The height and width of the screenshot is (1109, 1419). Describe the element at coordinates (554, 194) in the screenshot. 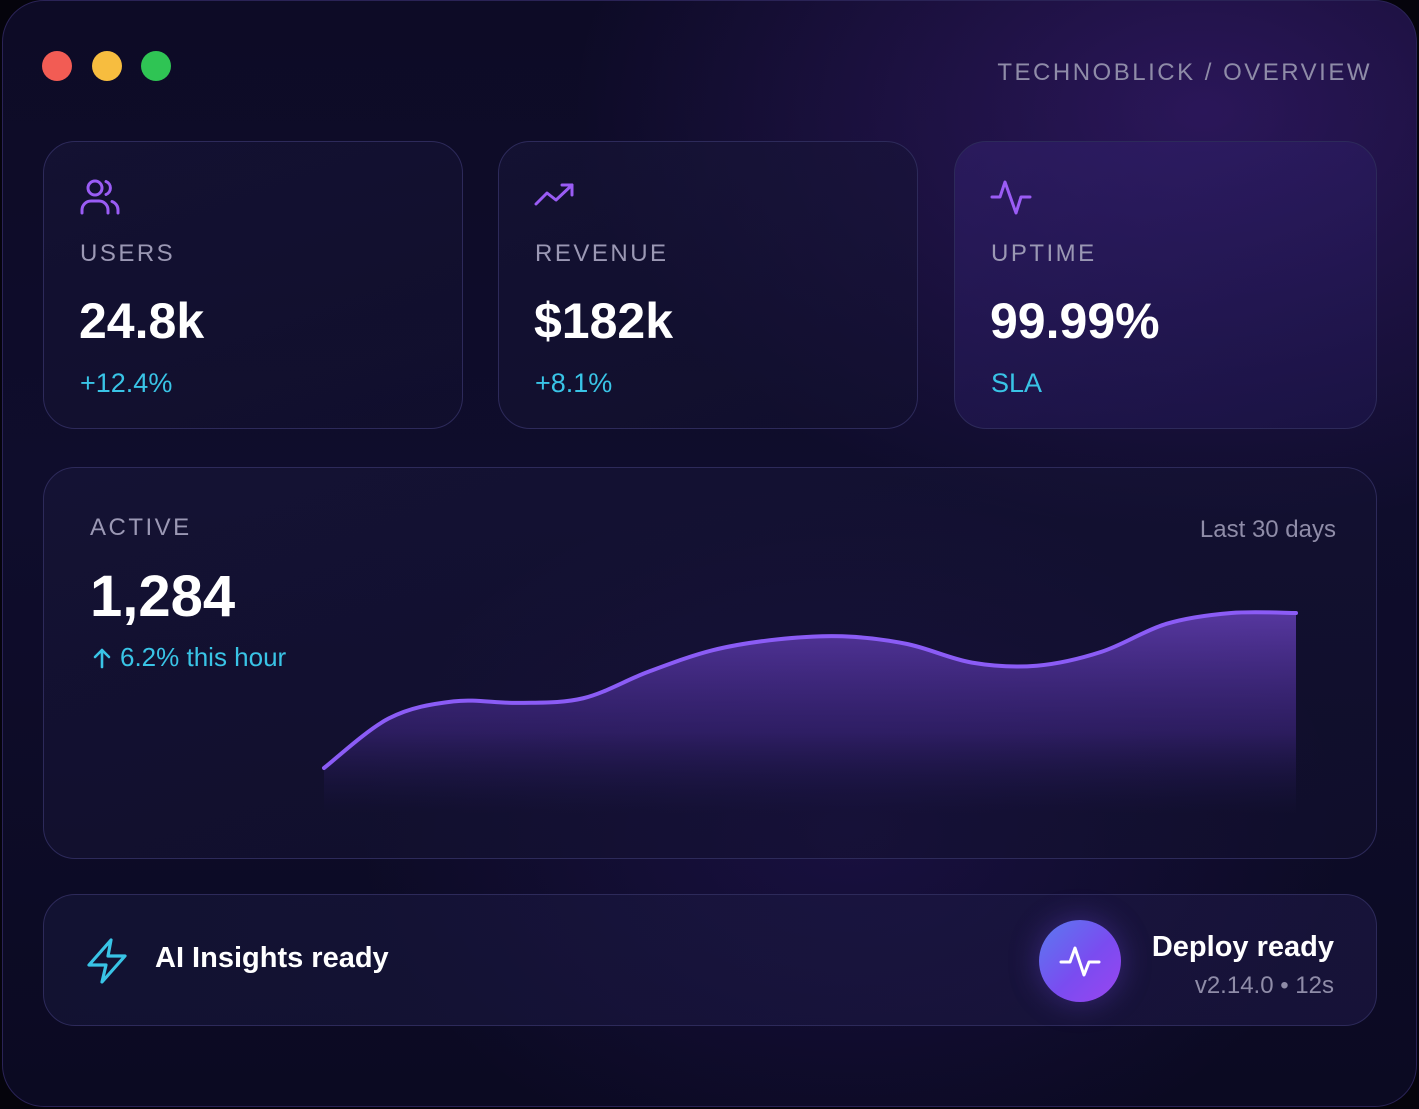

I see `trending-up-icon` at that location.